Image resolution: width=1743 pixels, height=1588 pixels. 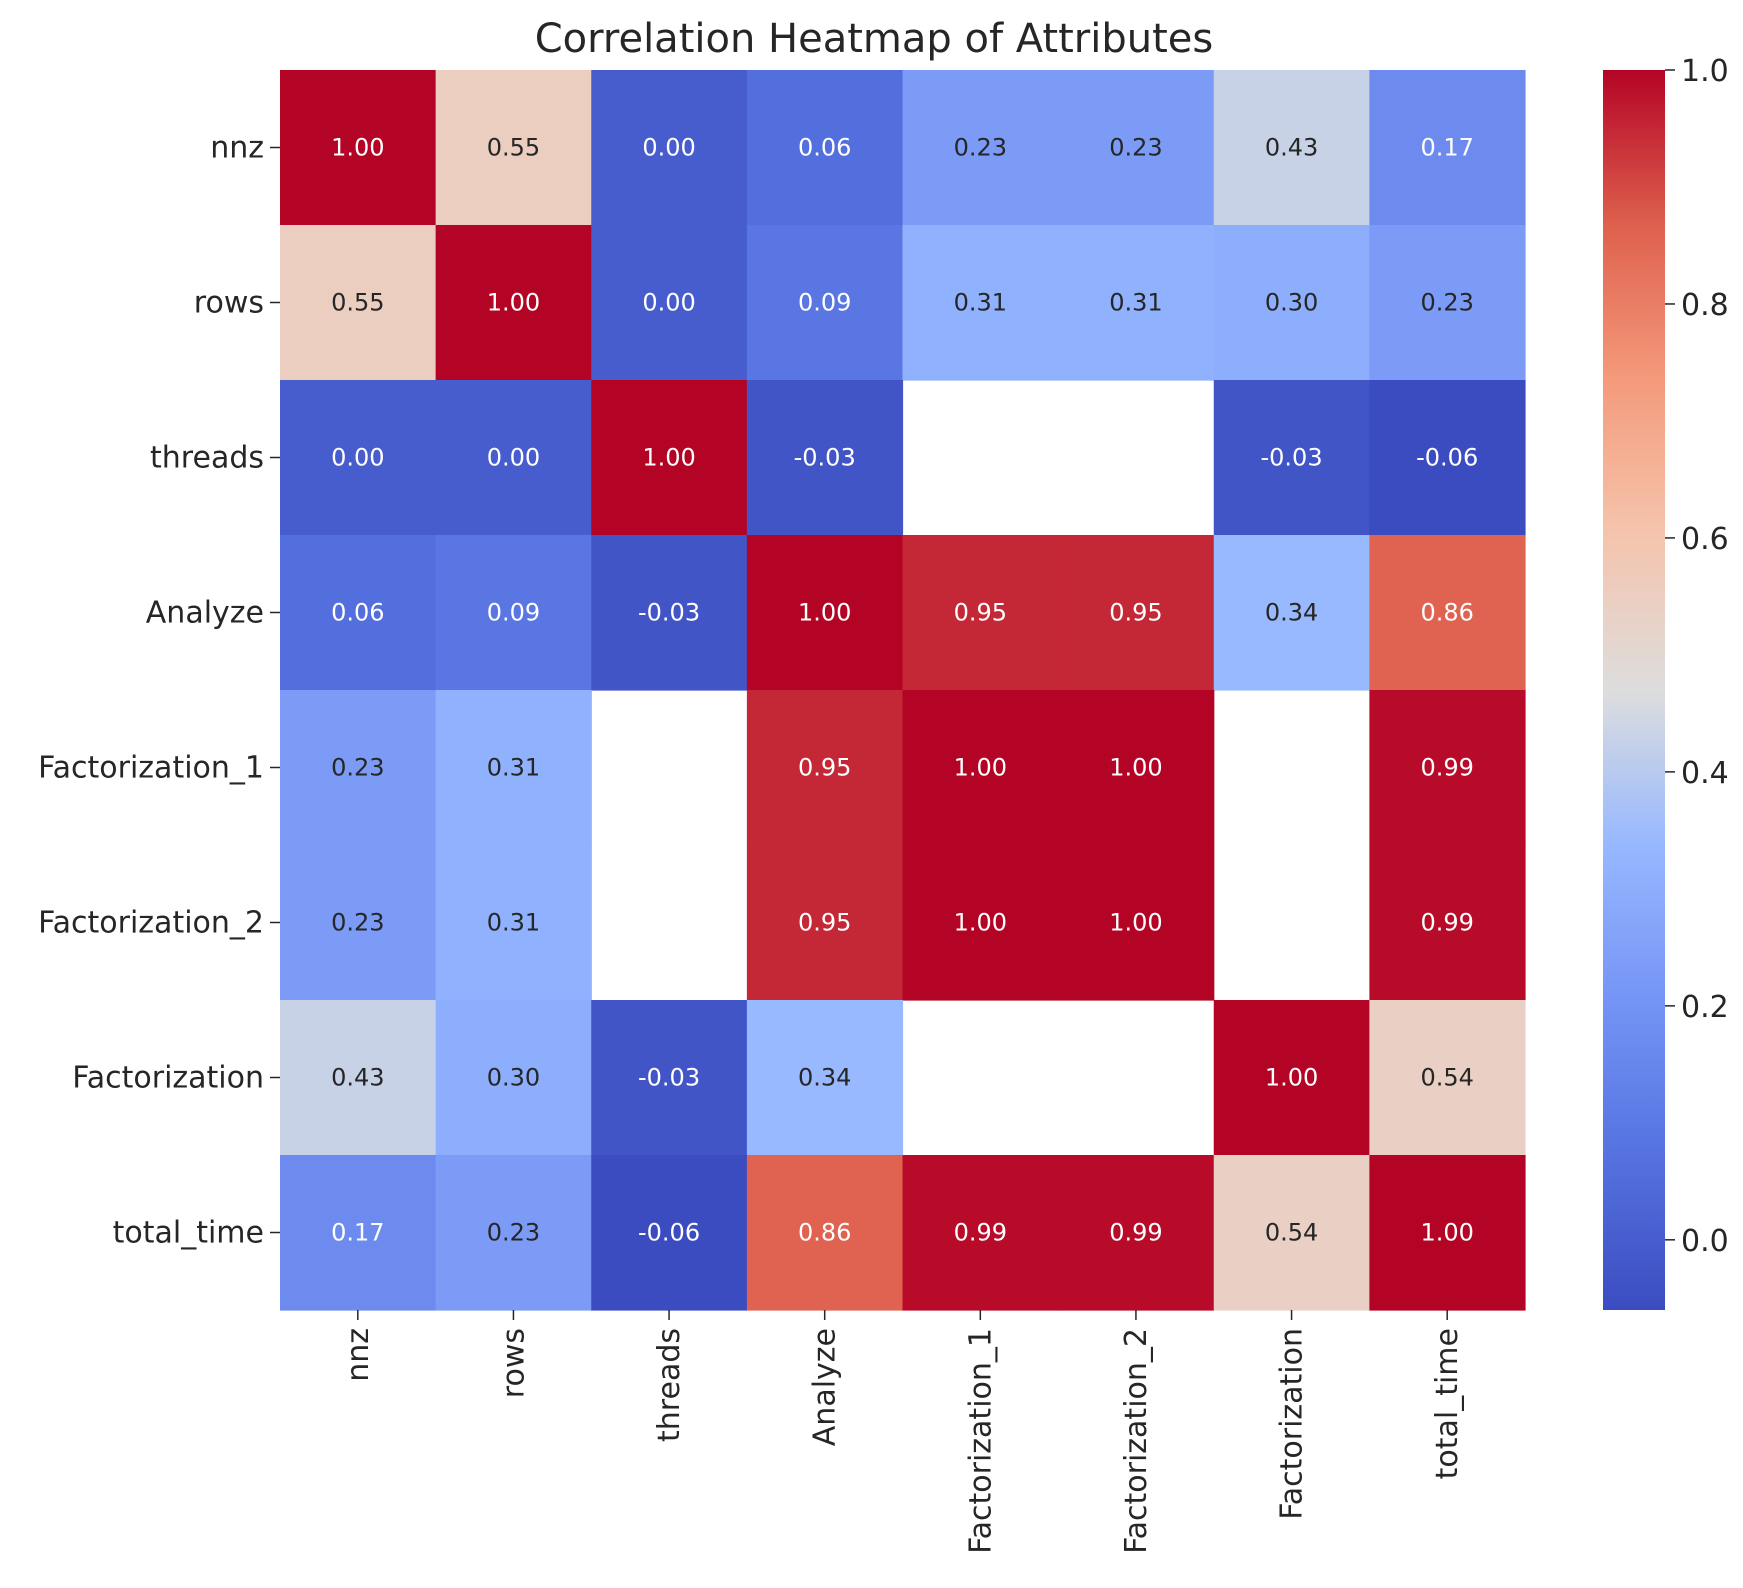 I want to click on x-tick-label: total_time, so click(x=1447, y=1403).